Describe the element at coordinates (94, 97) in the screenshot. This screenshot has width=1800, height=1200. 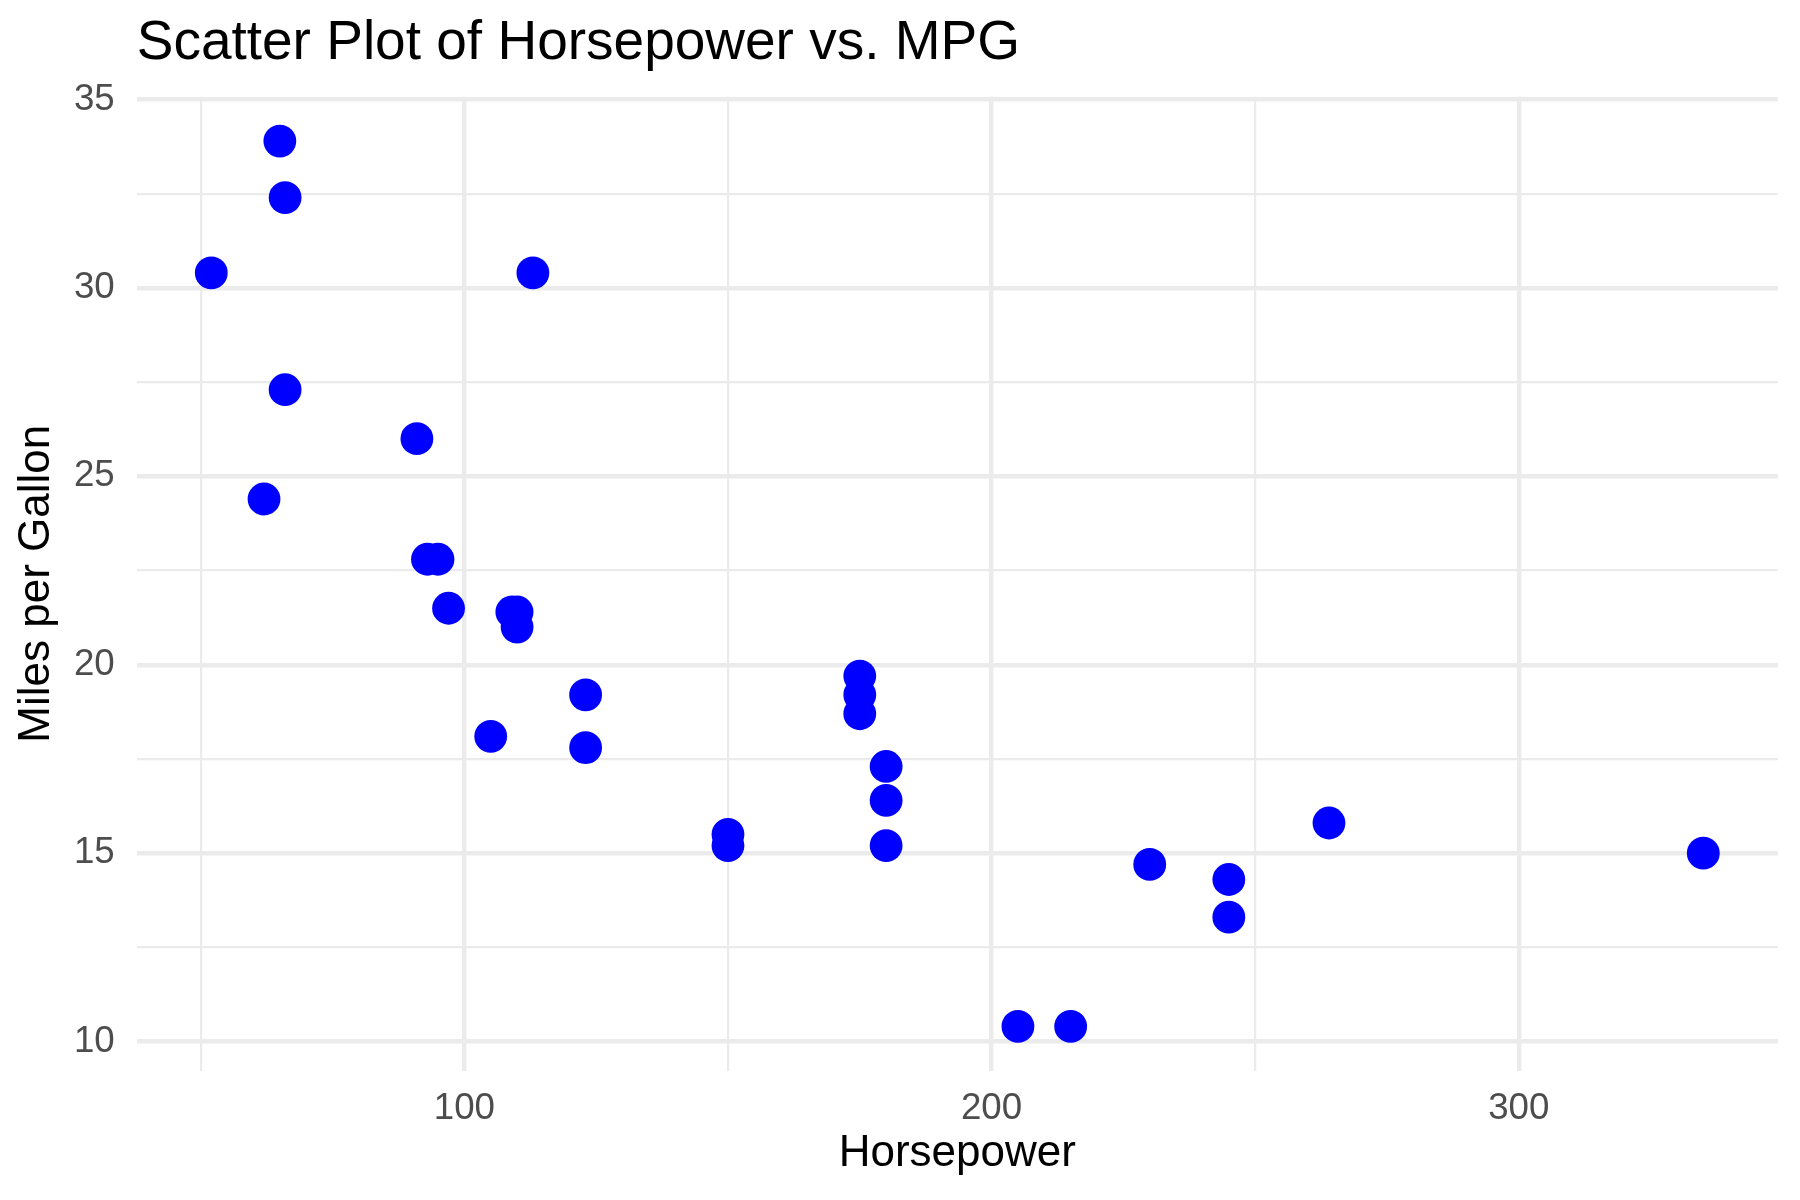
I see `y-tick-label: 35` at that location.